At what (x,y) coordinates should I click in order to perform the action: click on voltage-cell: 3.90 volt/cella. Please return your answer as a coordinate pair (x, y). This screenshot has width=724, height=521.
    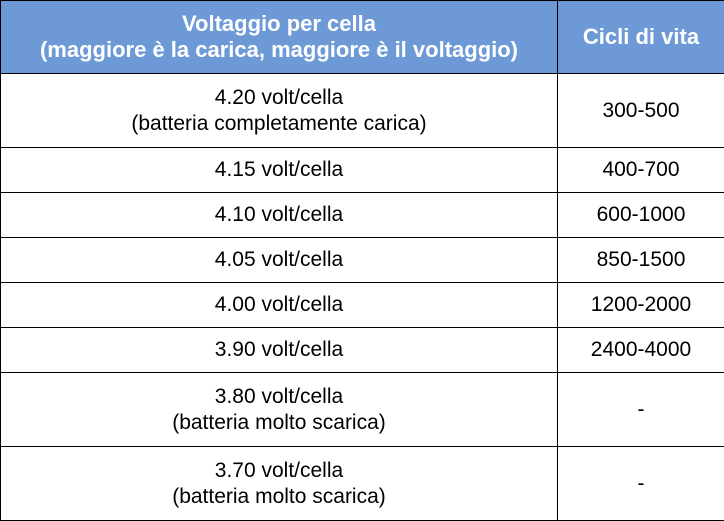
    Looking at the image, I should click on (279, 350).